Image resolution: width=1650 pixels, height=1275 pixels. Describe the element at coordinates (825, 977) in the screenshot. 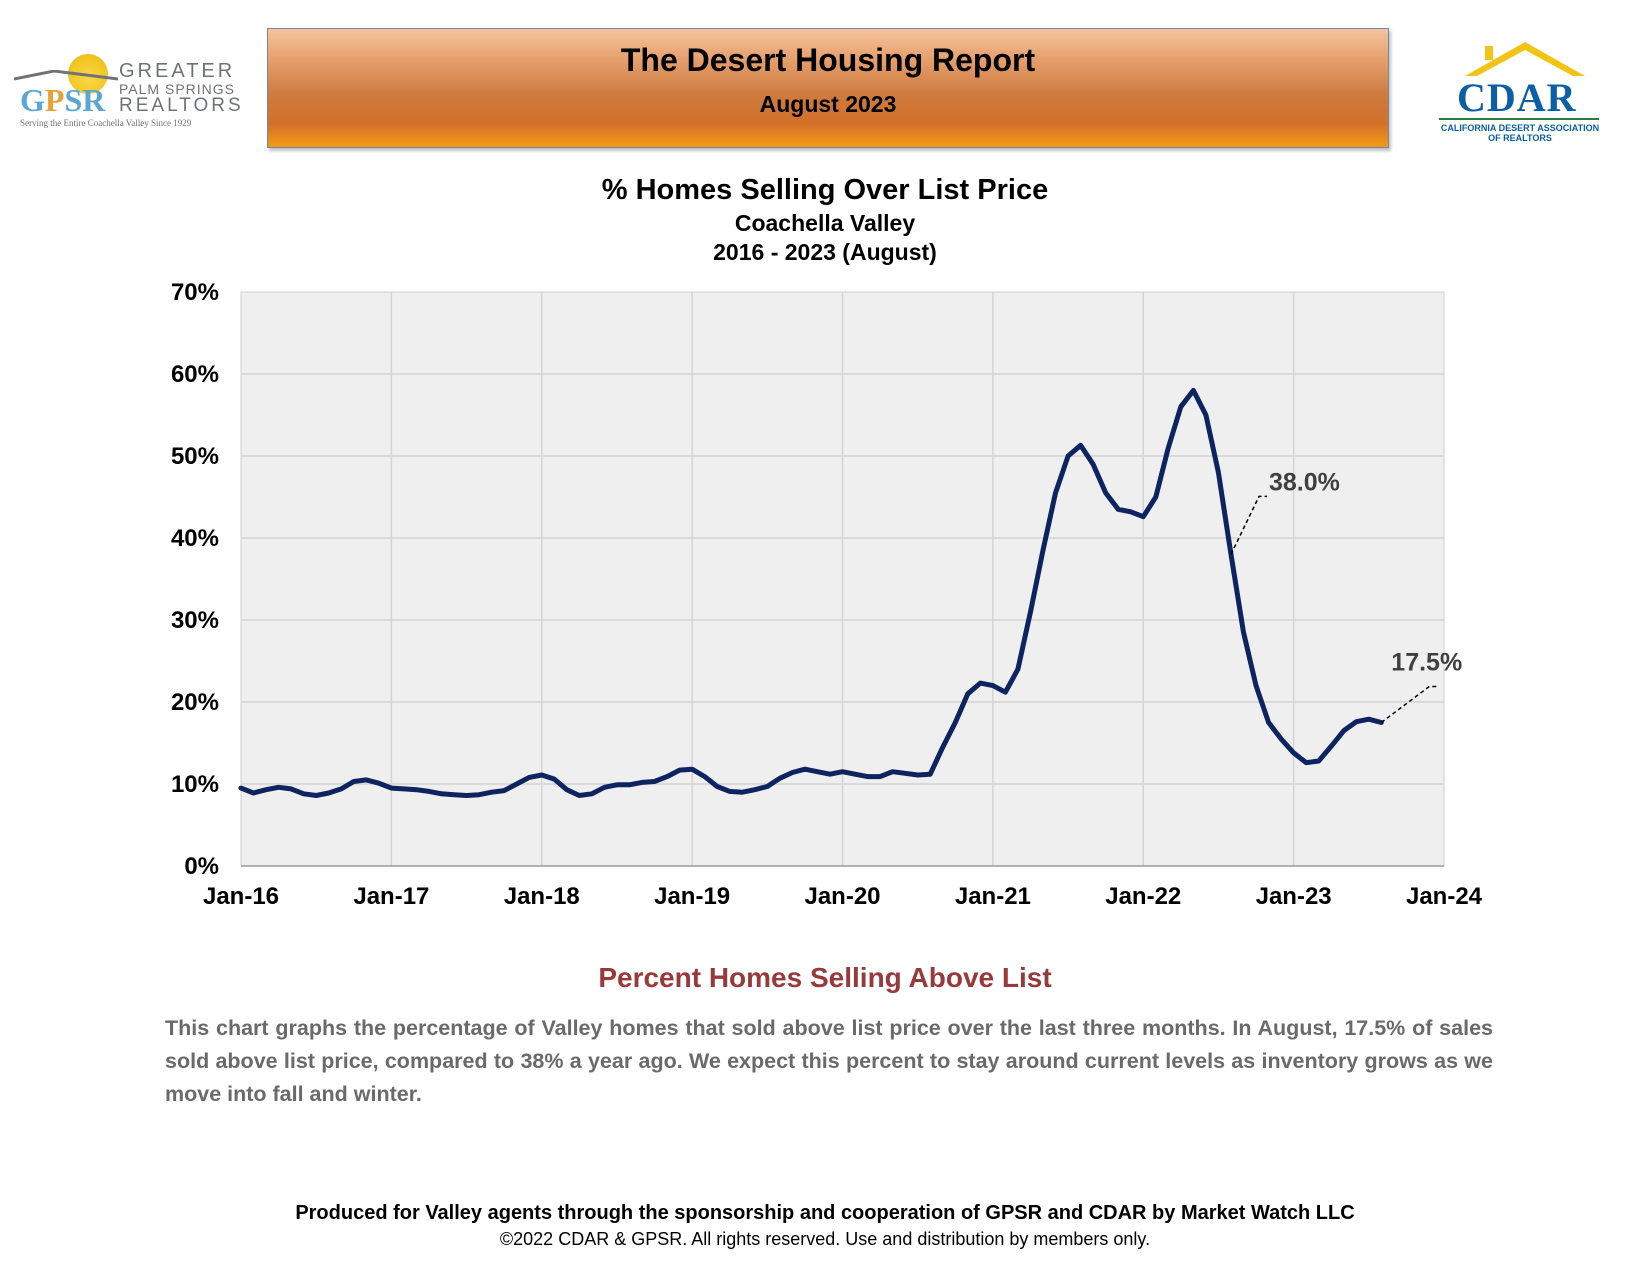

I see `section-heading: Percent Homes Selling Above List` at that location.